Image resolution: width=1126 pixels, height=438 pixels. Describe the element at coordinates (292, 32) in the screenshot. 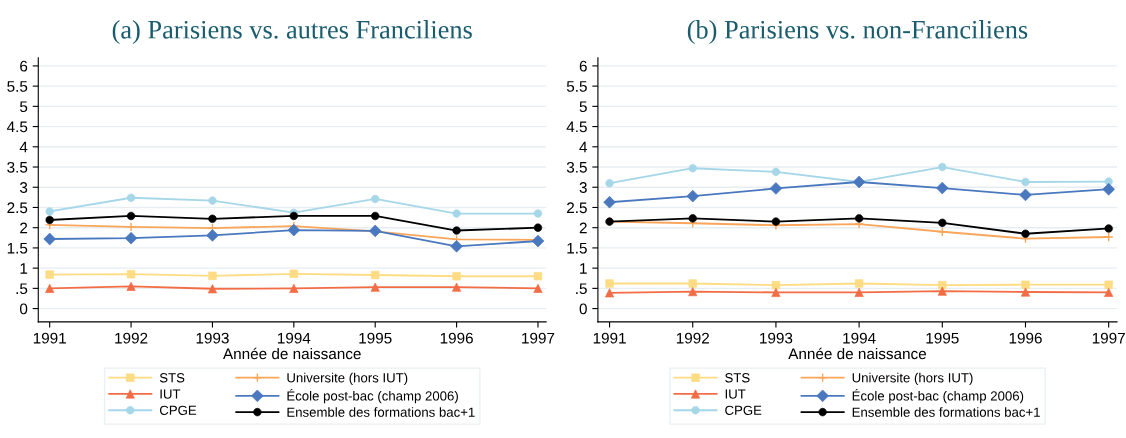

I see `chart-title: (a) Parisiens vs. autres Franciliens` at that location.